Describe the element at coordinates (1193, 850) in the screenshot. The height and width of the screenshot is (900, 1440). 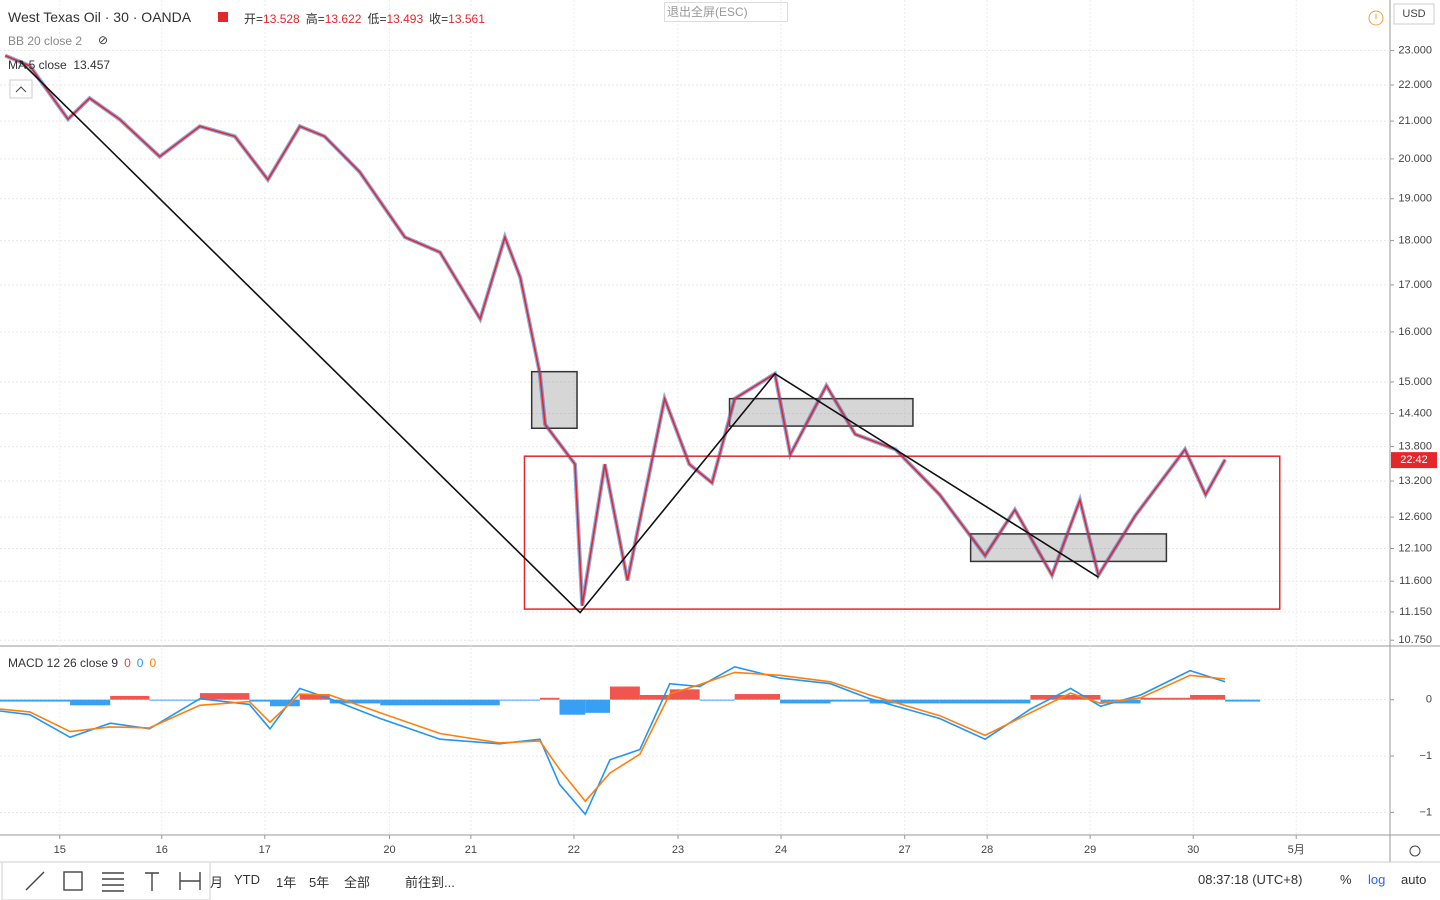
I see `x-tick-label: 30` at that location.